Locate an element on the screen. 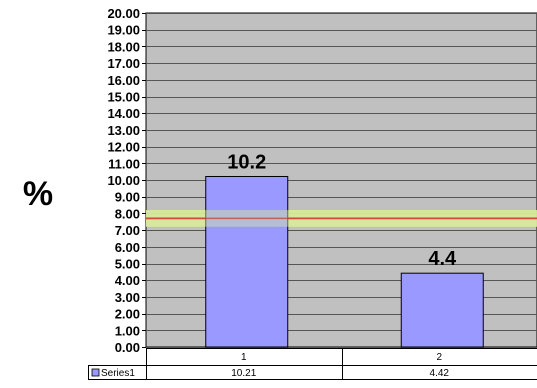 The image size is (537, 388). y-tick-label: 11.00 is located at coordinates (124, 163).